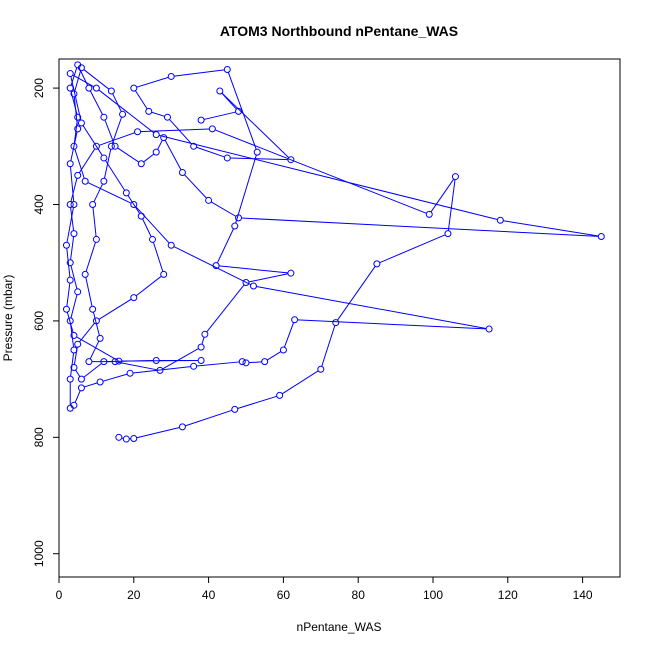 This screenshot has width=650, height=650. I want to click on y-tick-label: 800, so click(39, 437).